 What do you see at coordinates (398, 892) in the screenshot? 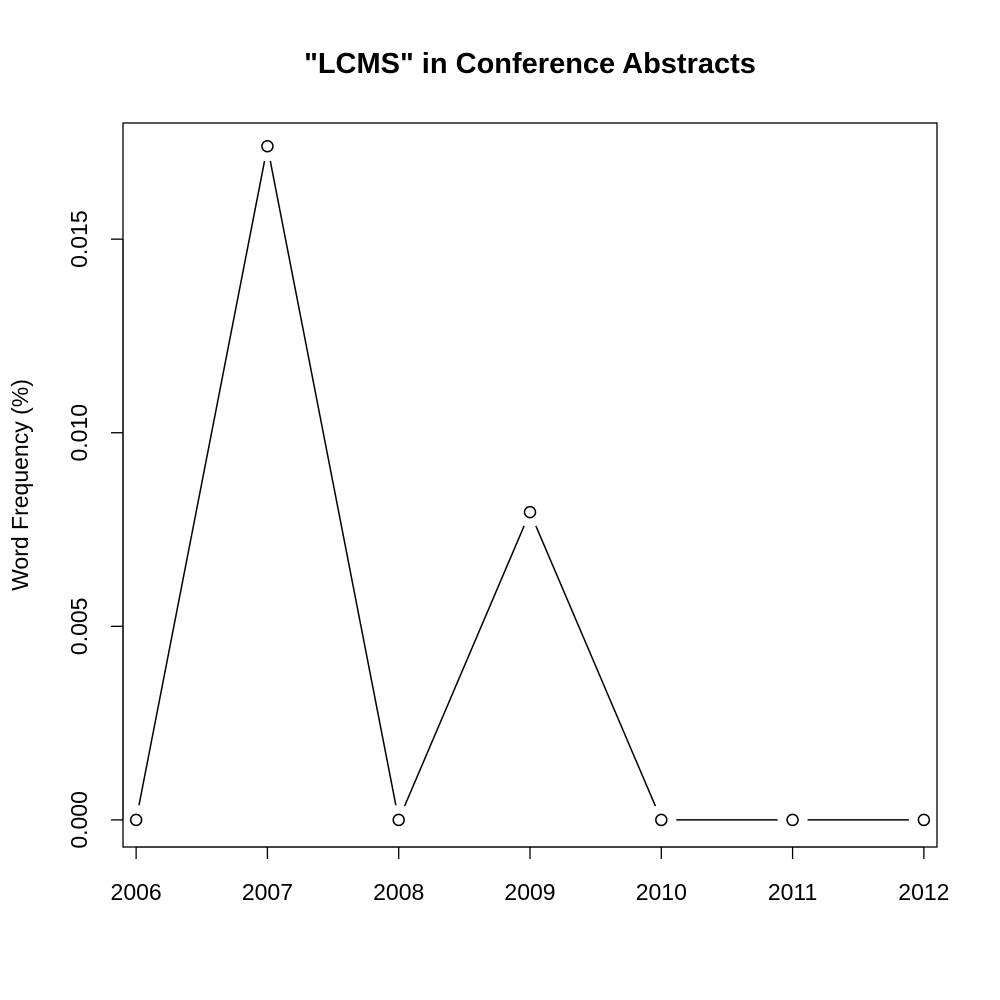
I see `x-tick-label: 2008` at bounding box center [398, 892].